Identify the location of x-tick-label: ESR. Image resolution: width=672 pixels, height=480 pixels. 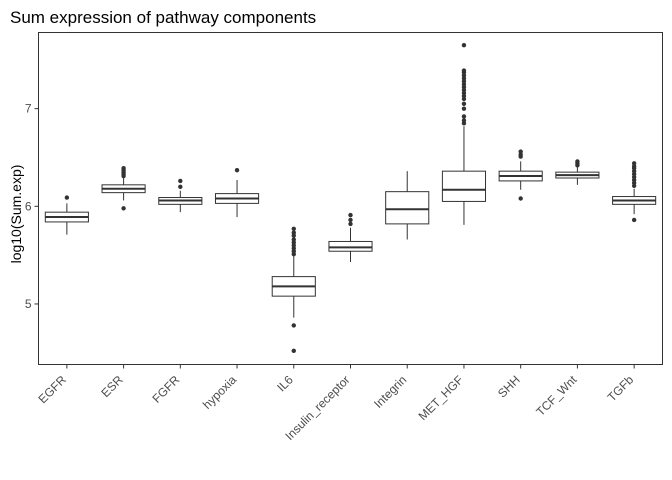
(112, 386).